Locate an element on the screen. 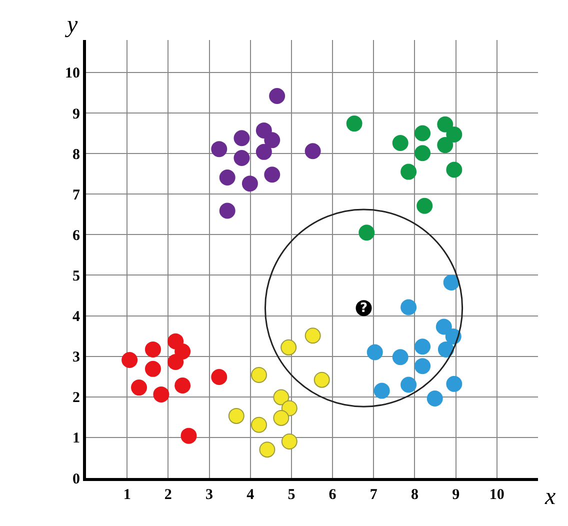 This screenshot has height=526, width=568. y-tick-label: 10 is located at coordinates (72, 74).